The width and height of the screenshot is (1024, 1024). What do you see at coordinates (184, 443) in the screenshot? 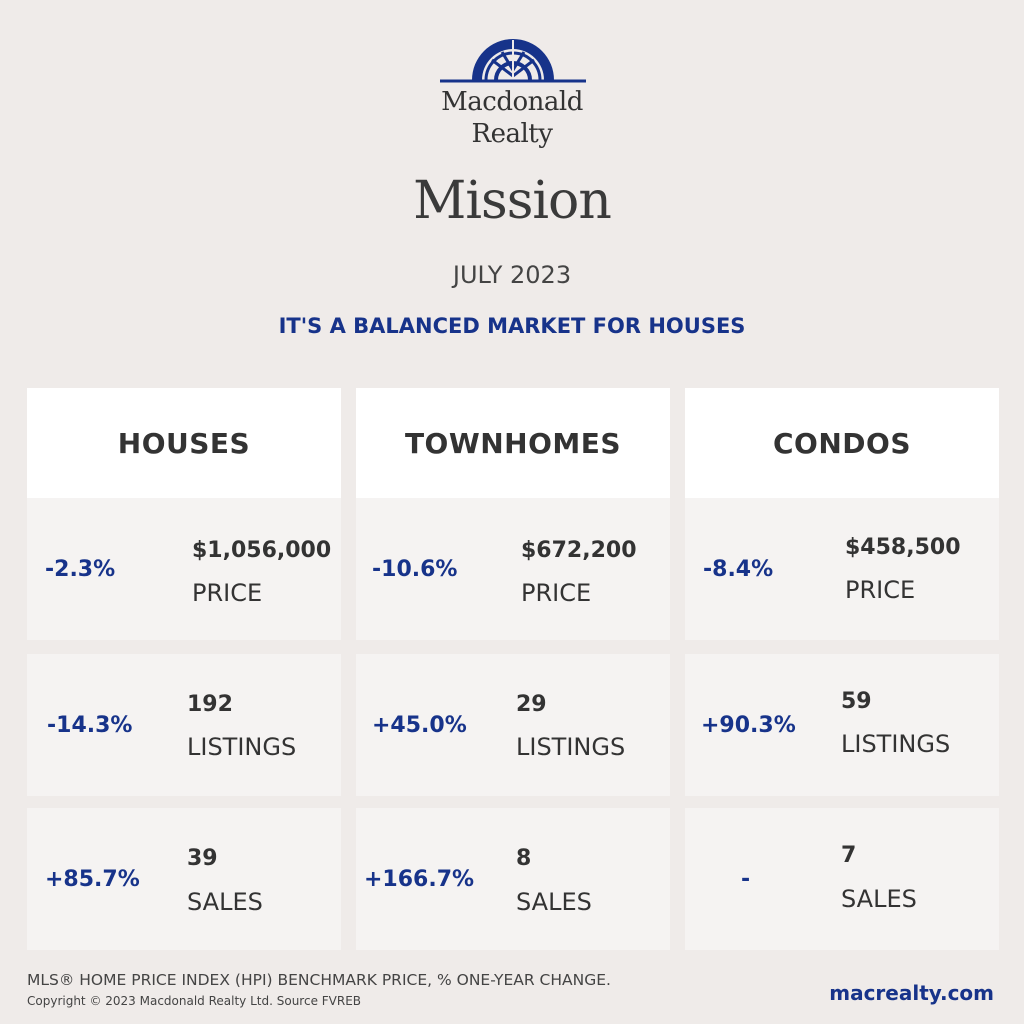
I see `column-title: HOUSES` at bounding box center [184, 443].